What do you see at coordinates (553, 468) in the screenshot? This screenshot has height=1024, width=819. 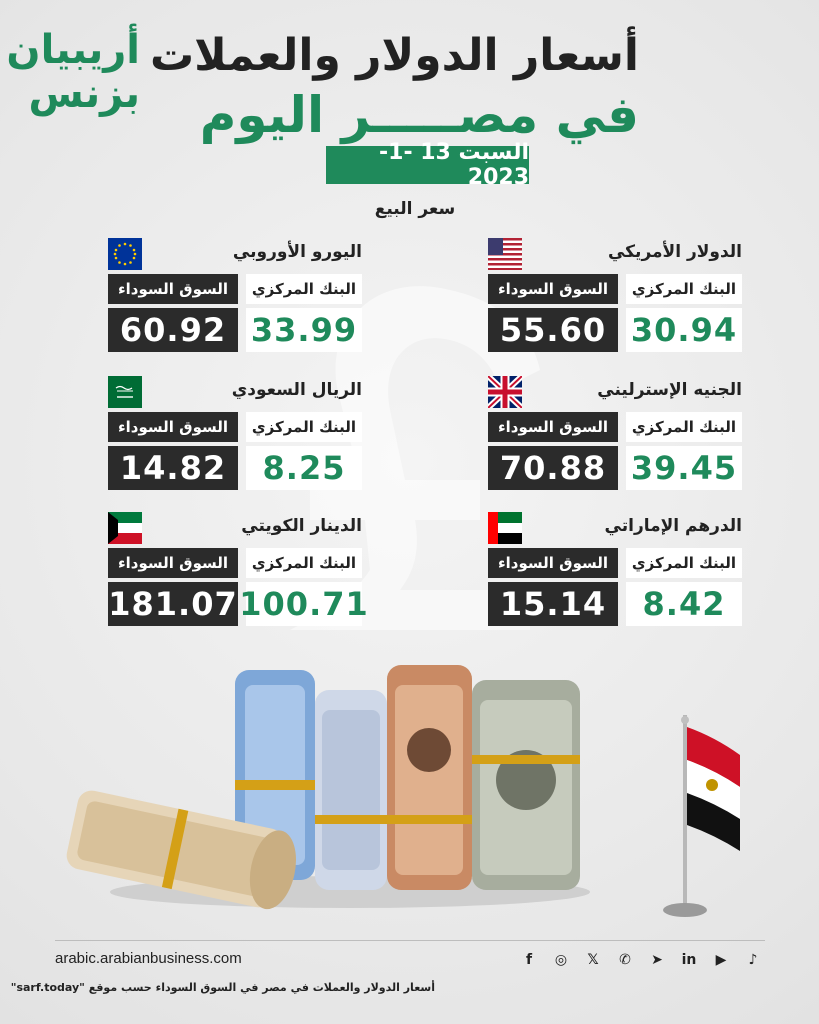 I see `black-market-rate: 70.88` at bounding box center [553, 468].